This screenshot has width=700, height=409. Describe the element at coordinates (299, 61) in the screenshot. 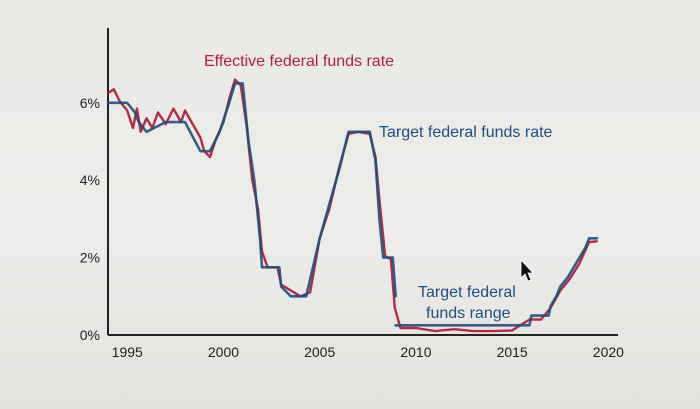

I see `annotation-effective-rate: Effective federal funds rate` at that location.